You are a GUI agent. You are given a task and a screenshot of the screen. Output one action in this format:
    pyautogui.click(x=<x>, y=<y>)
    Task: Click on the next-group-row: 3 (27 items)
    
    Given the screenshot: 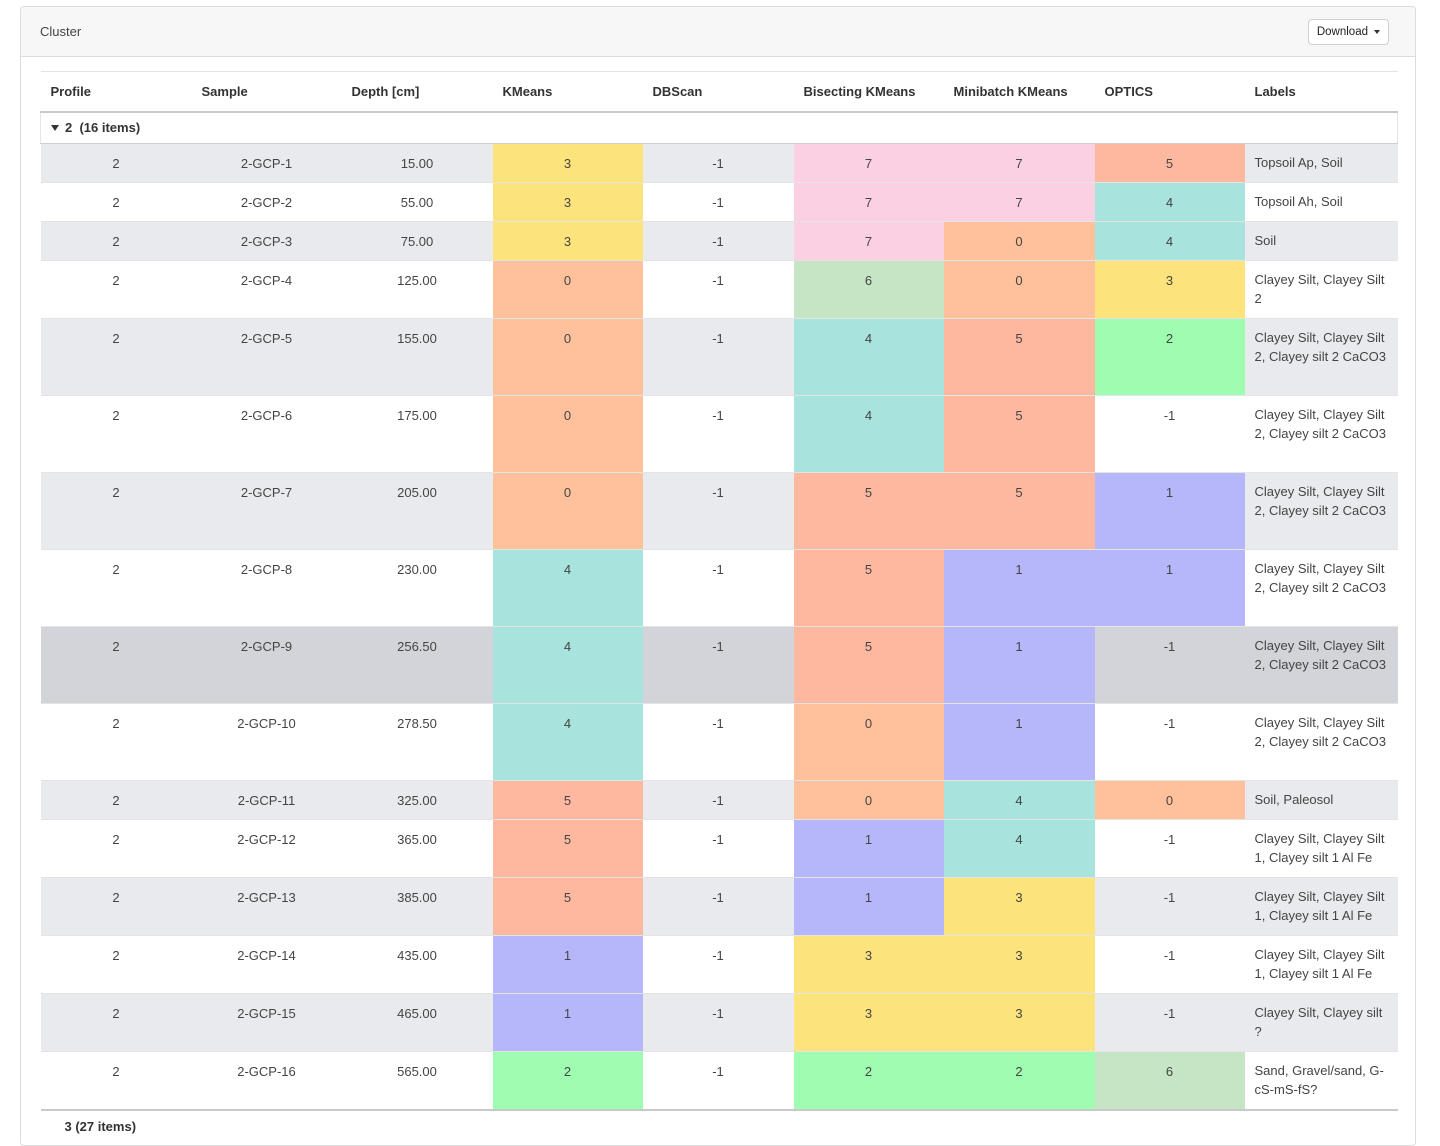 What is the action you would take?
    pyautogui.click(x=719, y=1121)
    